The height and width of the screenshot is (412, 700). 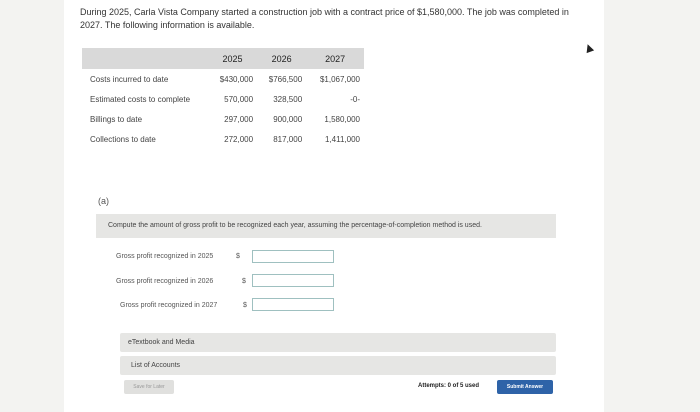 I want to click on row-label: Billings to date, so click(x=116, y=119).